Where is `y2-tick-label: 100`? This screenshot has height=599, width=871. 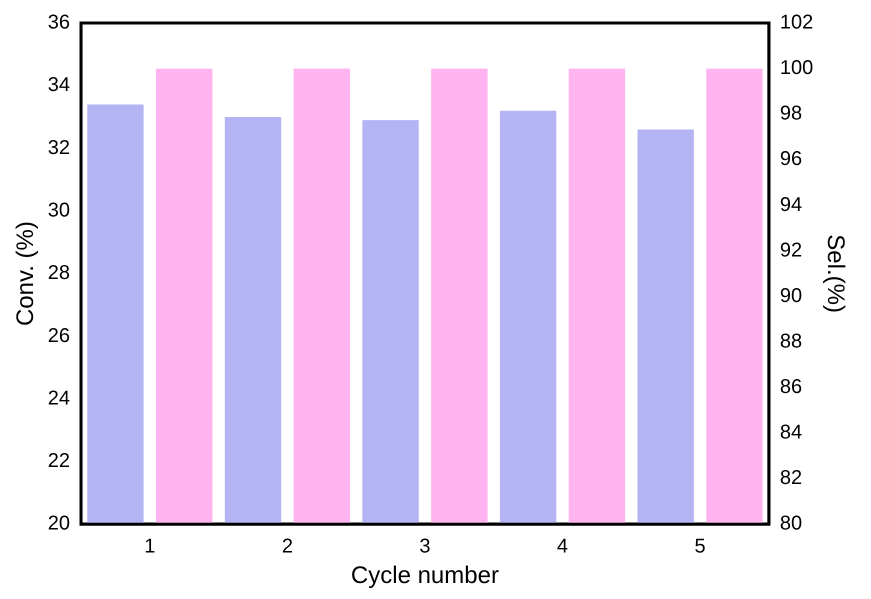
y2-tick-label: 100 is located at coordinates (797, 68).